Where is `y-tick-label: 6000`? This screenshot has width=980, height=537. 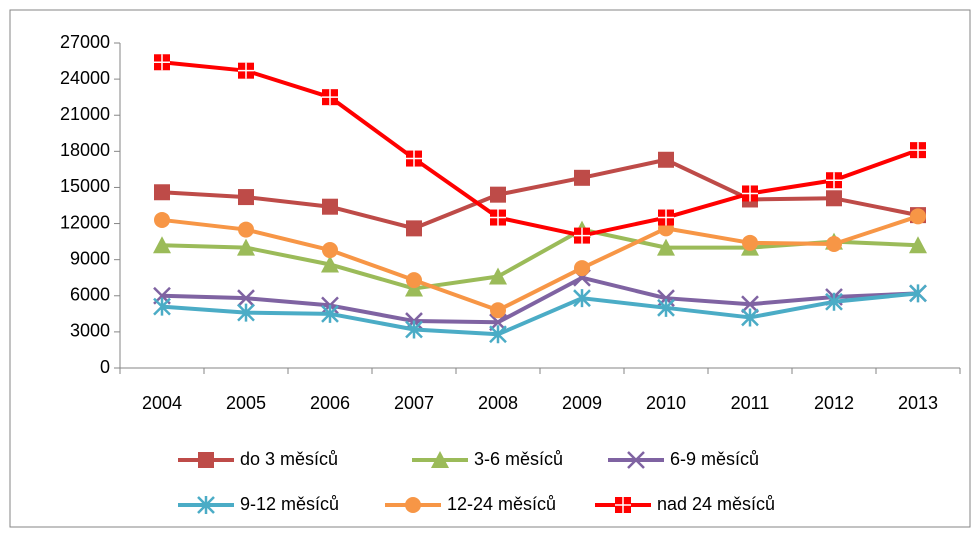
y-tick-label: 6000 is located at coordinates (90, 295).